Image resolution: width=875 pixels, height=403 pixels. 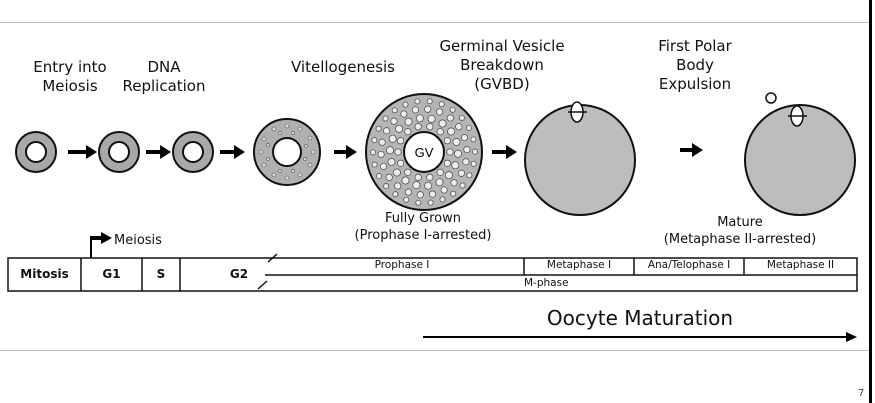 I want to click on label-meiosis: Meiosis, so click(x=138, y=240).